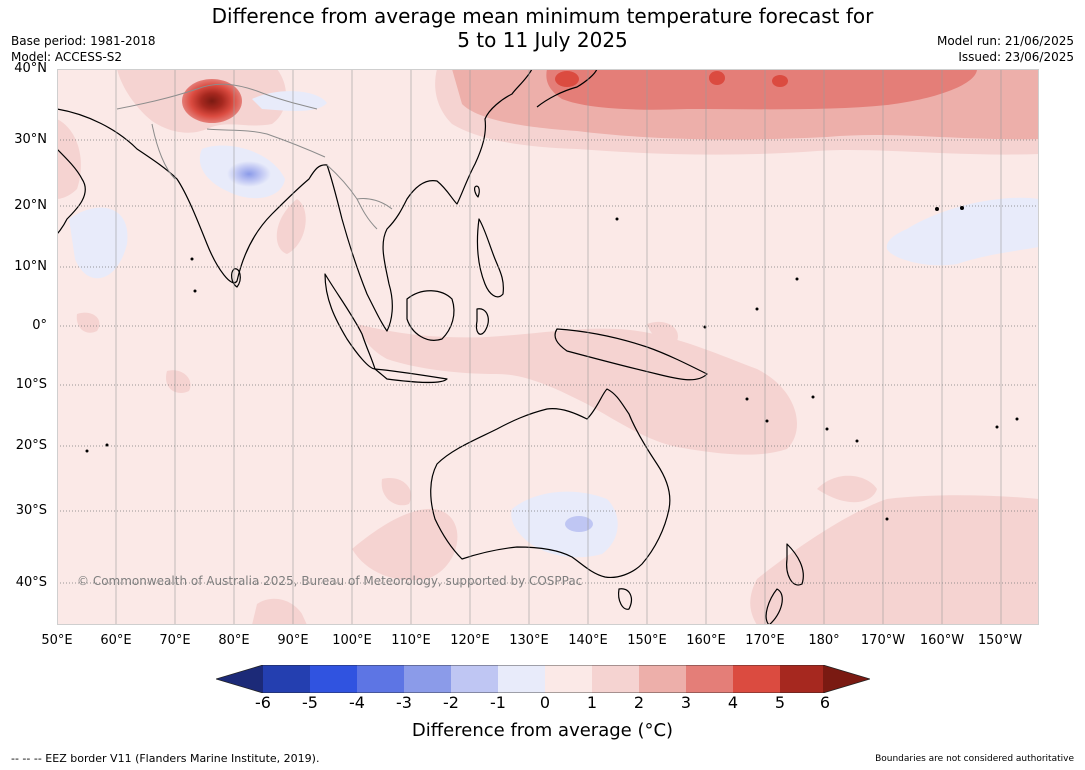 This screenshot has width=1085, height=770. What do you see at coordinates (542, 40) in the screenshot?
I see `title-line-2: 5 to 11 July 2025` at bounding box center [542, 40].